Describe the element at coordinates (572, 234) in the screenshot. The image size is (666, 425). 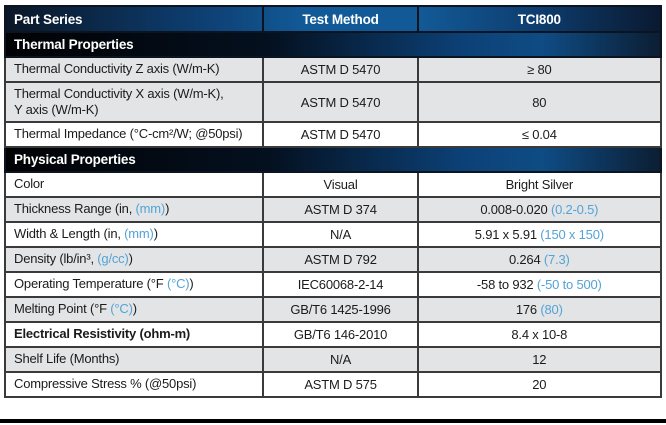
I see `metric-alt-unit: (150 x 150)` at that location.